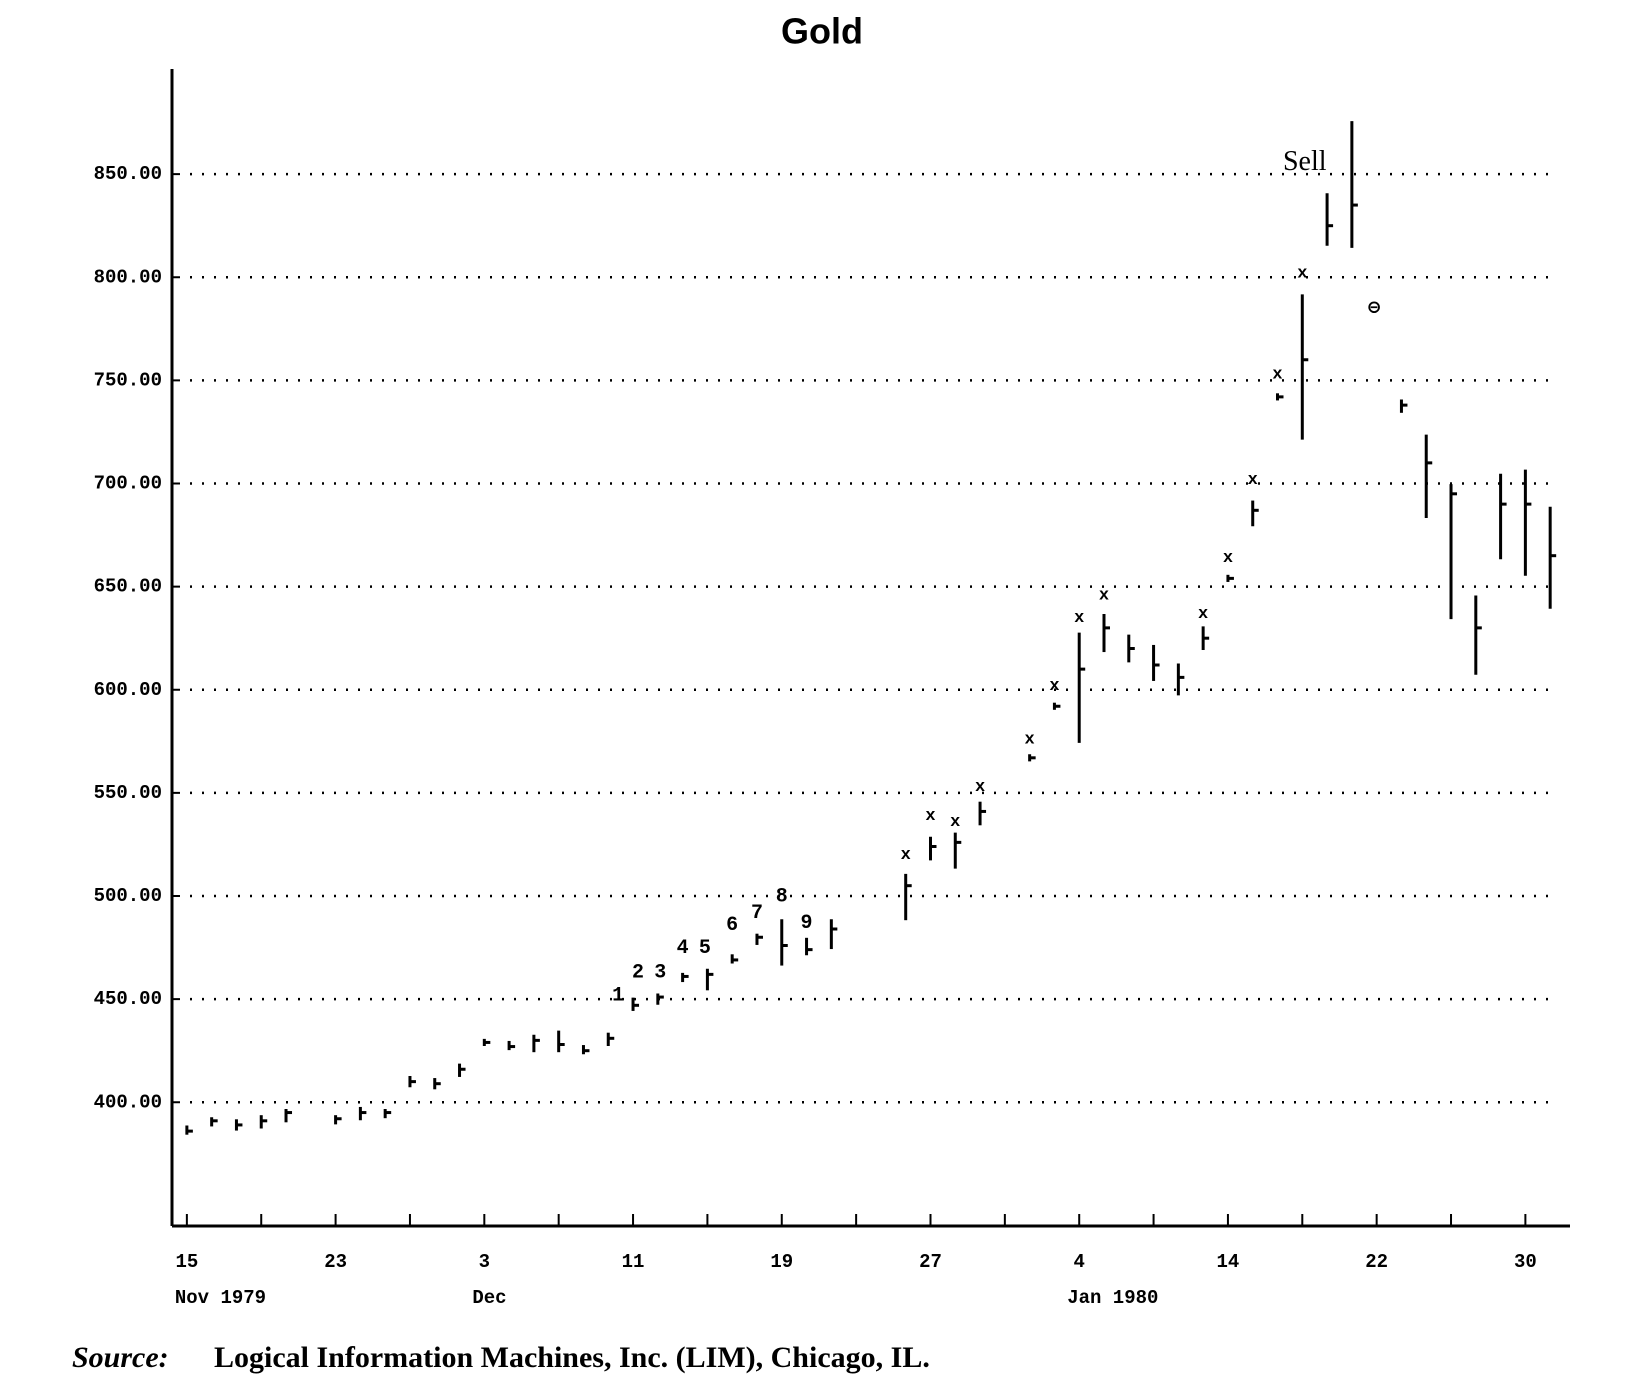 This screenshot has height=1376, width=1648. Describe the element at coordinates (1305, 161) in the screenshot. I see `annotation: Sell` at that location.